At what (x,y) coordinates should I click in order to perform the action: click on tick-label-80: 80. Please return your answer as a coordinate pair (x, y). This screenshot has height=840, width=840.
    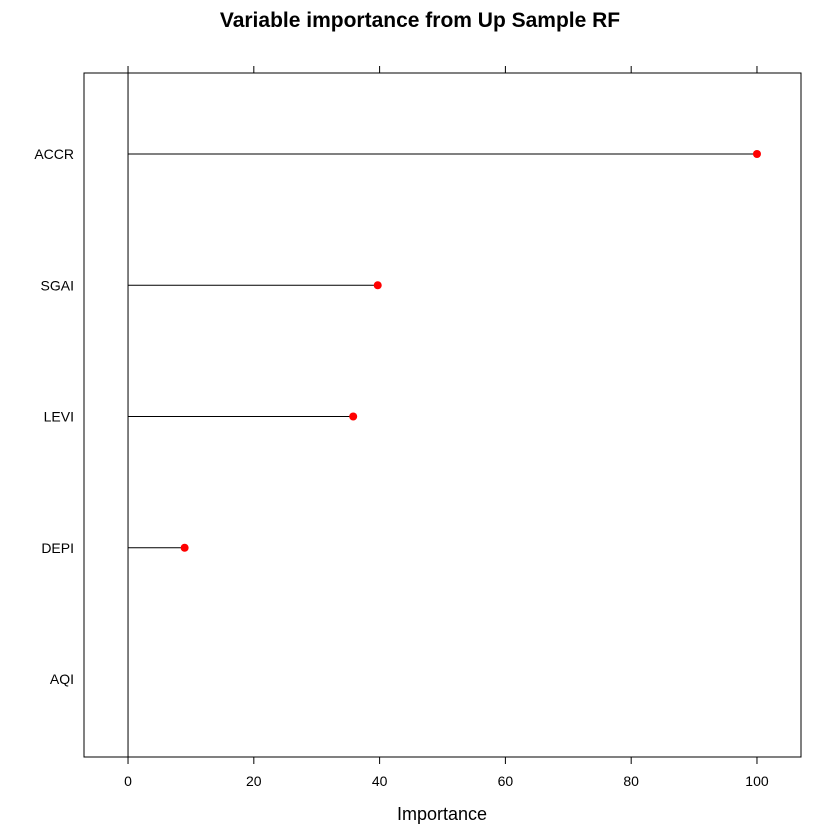
    Looking at the image, I should click on (631, 781).